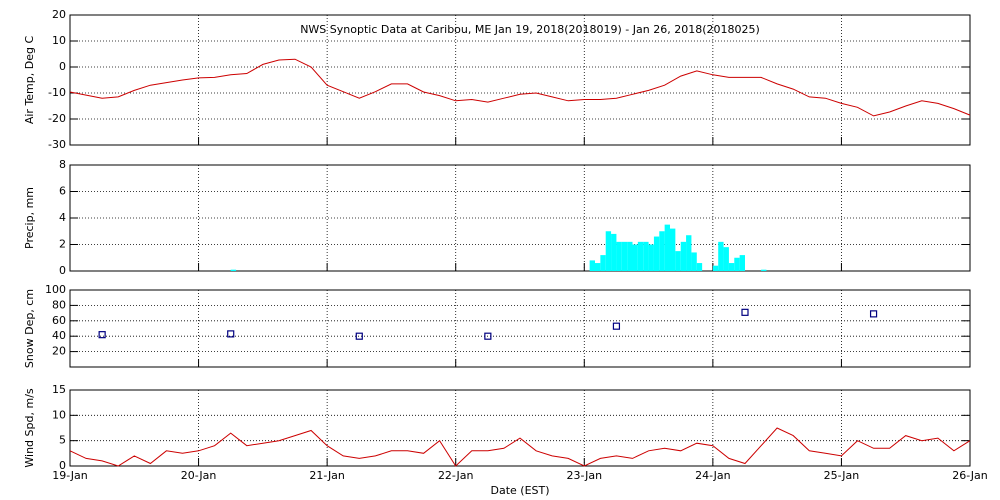  I want to click on x-tick-label: 23-Jan, so click(585, 475).